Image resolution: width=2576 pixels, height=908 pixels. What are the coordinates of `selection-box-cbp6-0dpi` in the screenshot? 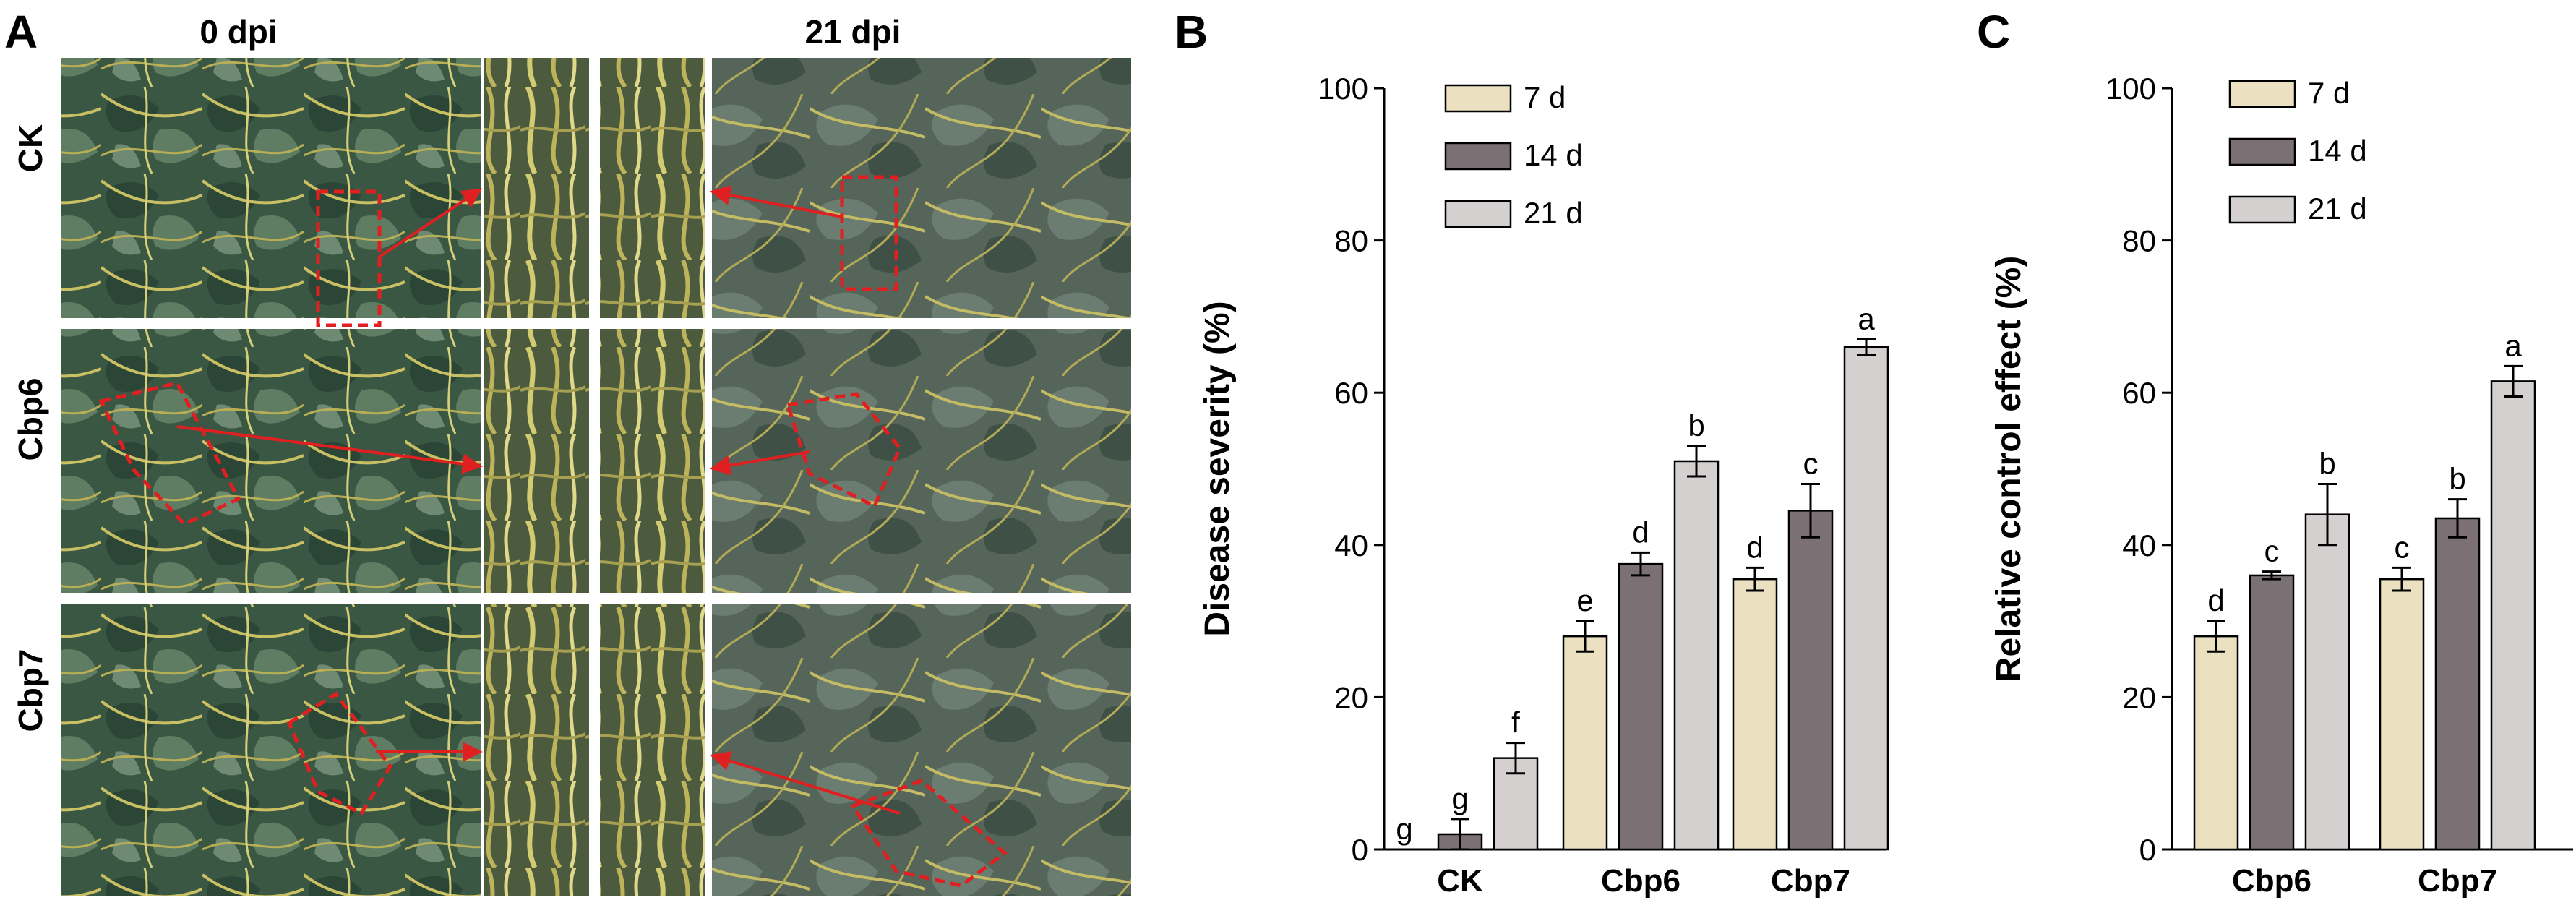 It's located at (170, 454).